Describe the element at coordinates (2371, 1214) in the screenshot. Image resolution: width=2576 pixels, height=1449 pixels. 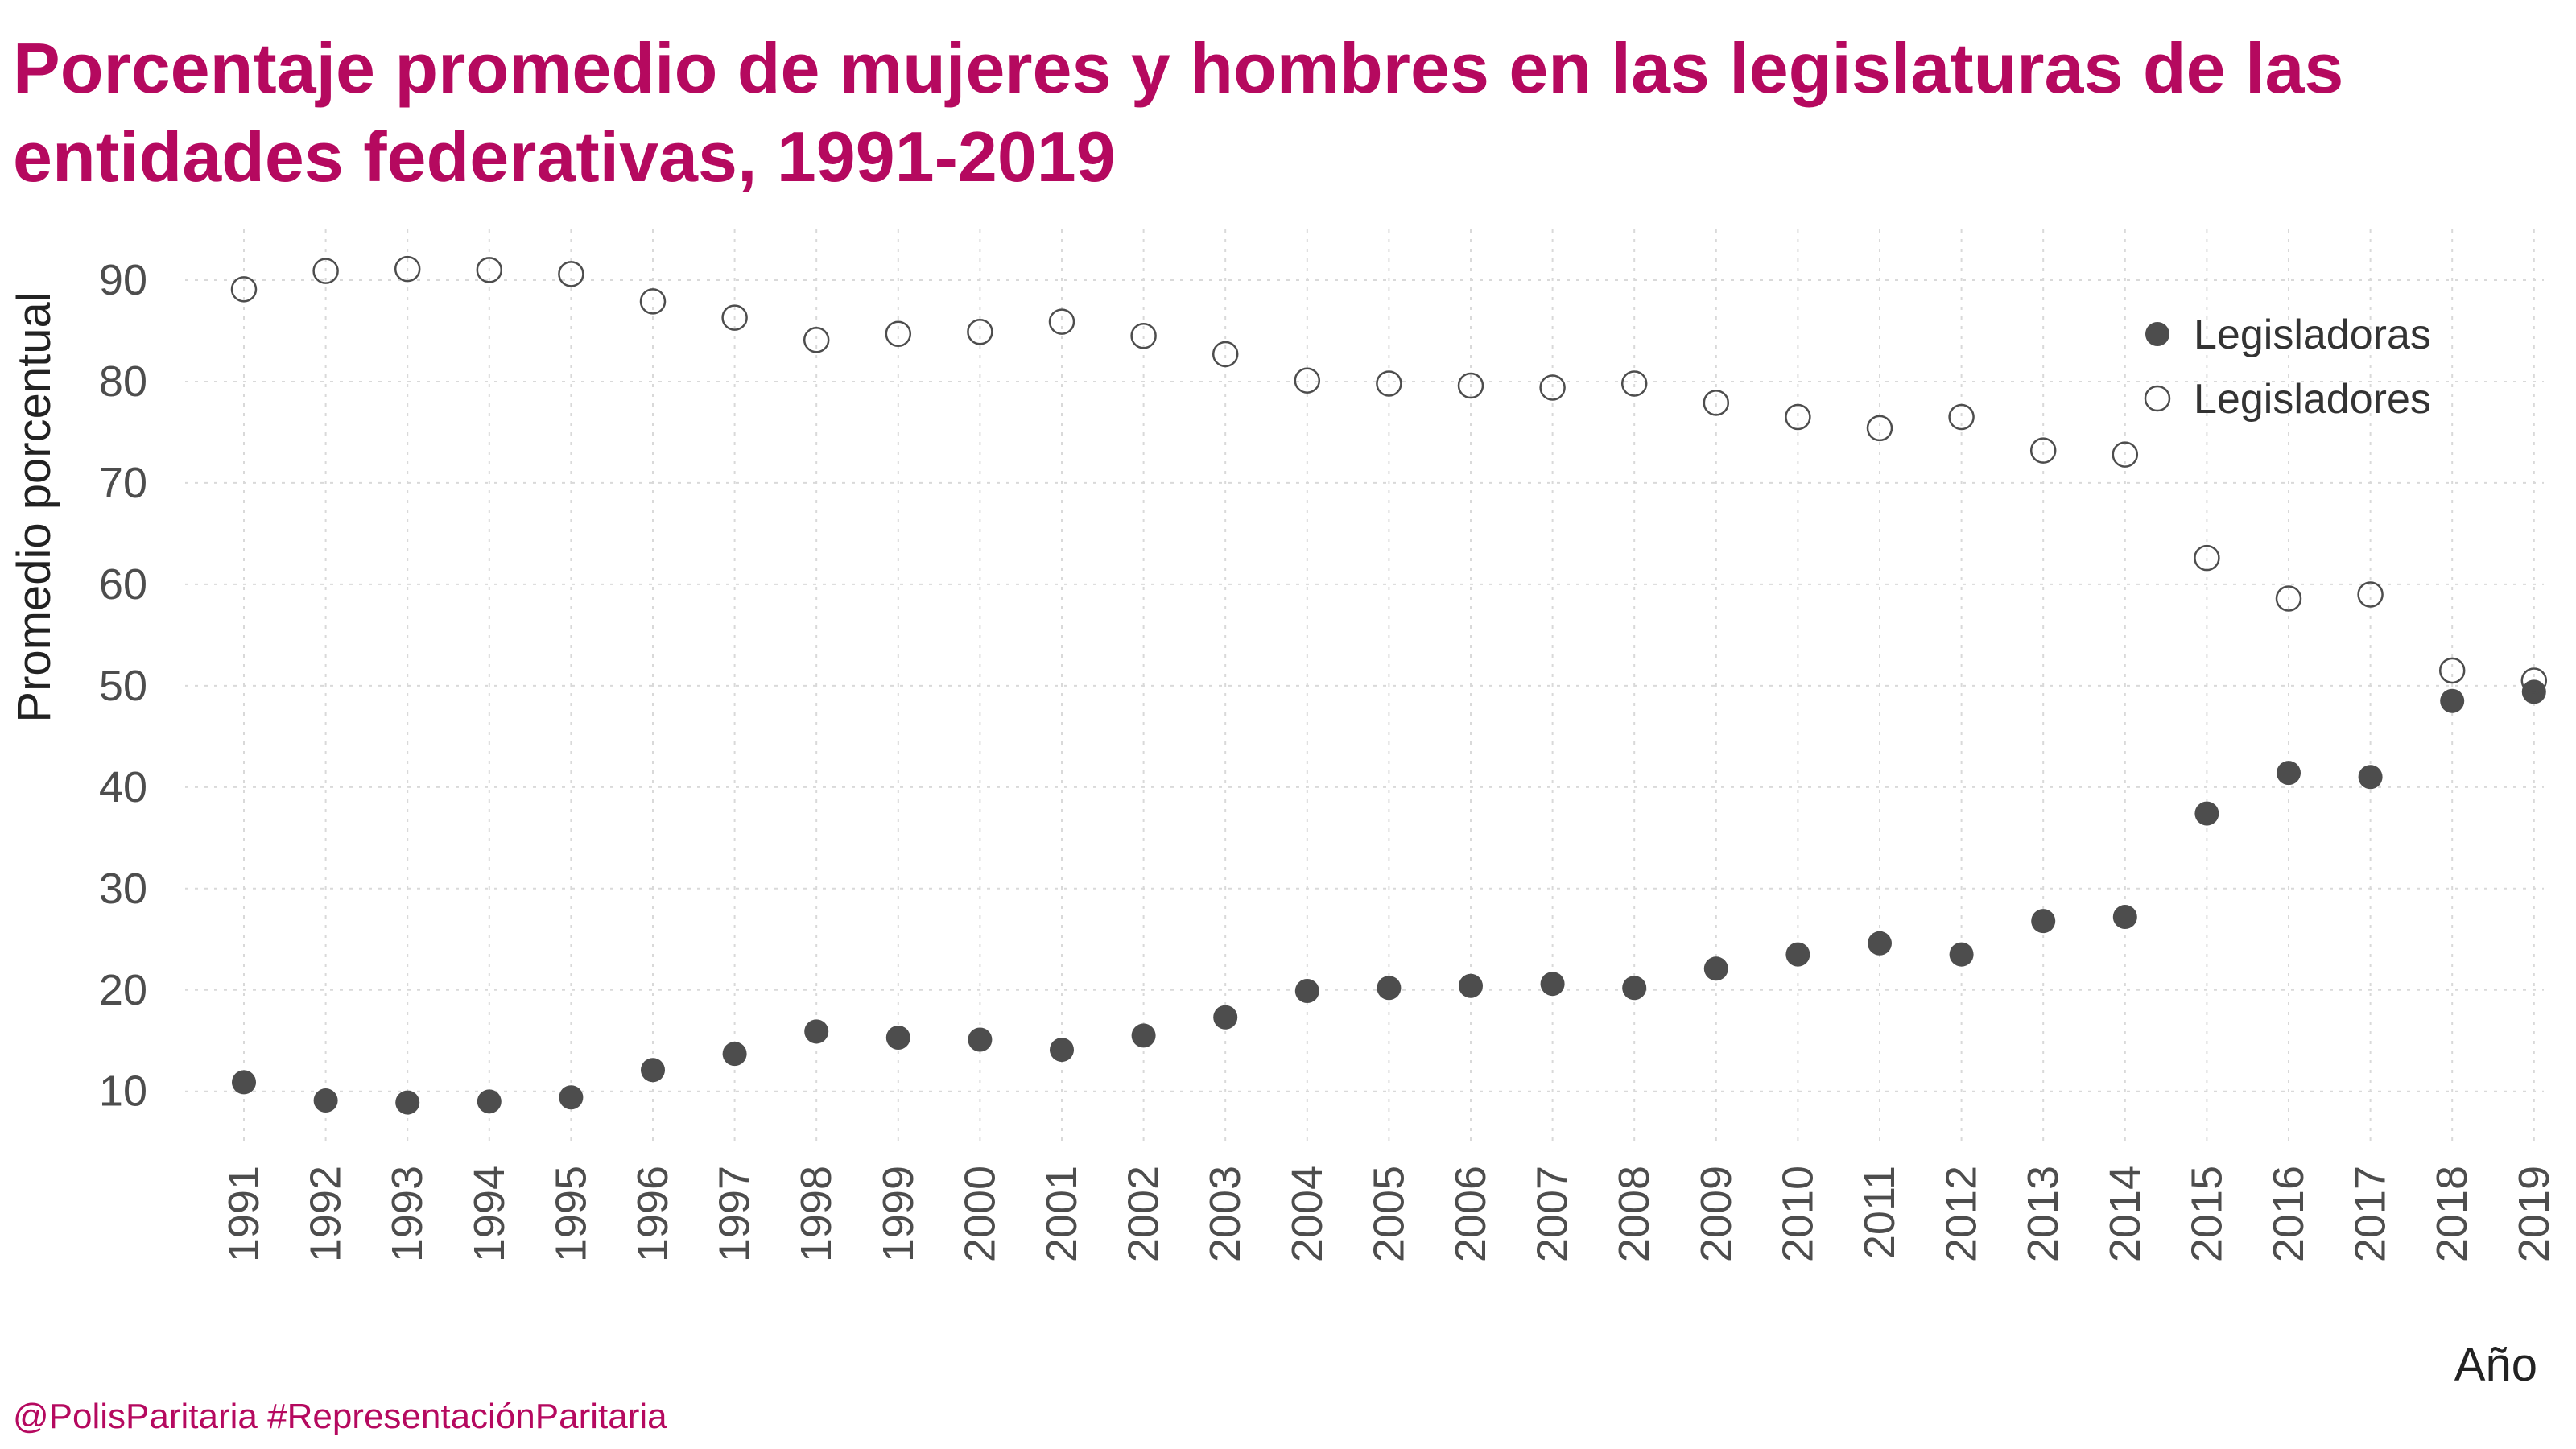
I see `x-tick-label: 2017` at that location.